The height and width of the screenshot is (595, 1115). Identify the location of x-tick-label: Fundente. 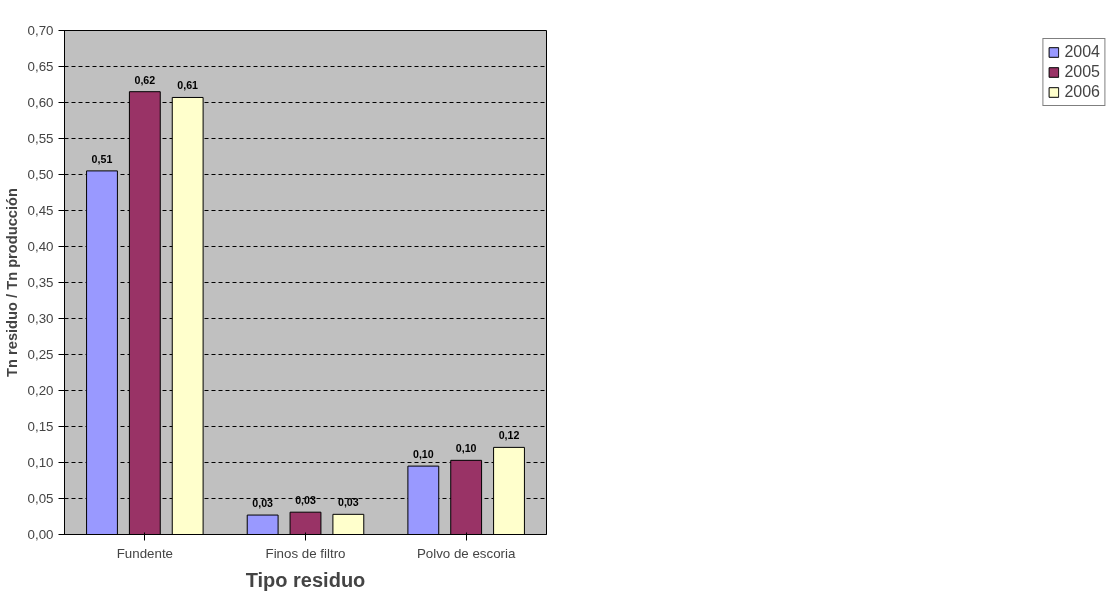
(144, 553).